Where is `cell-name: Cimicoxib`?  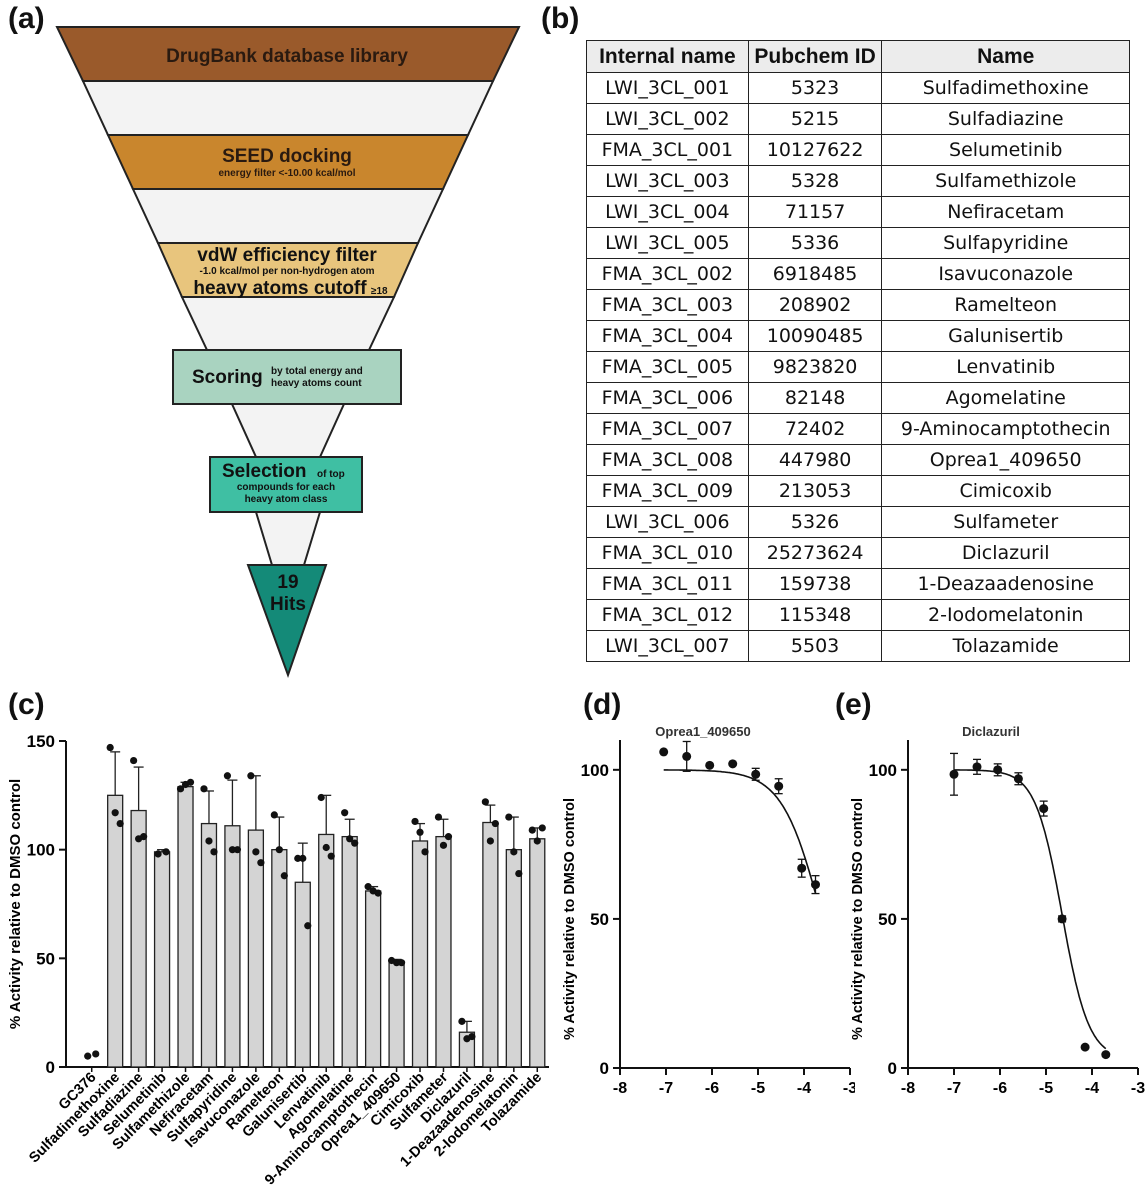
cell-name: Cimicoxib is located at coordinates (1005, 491).